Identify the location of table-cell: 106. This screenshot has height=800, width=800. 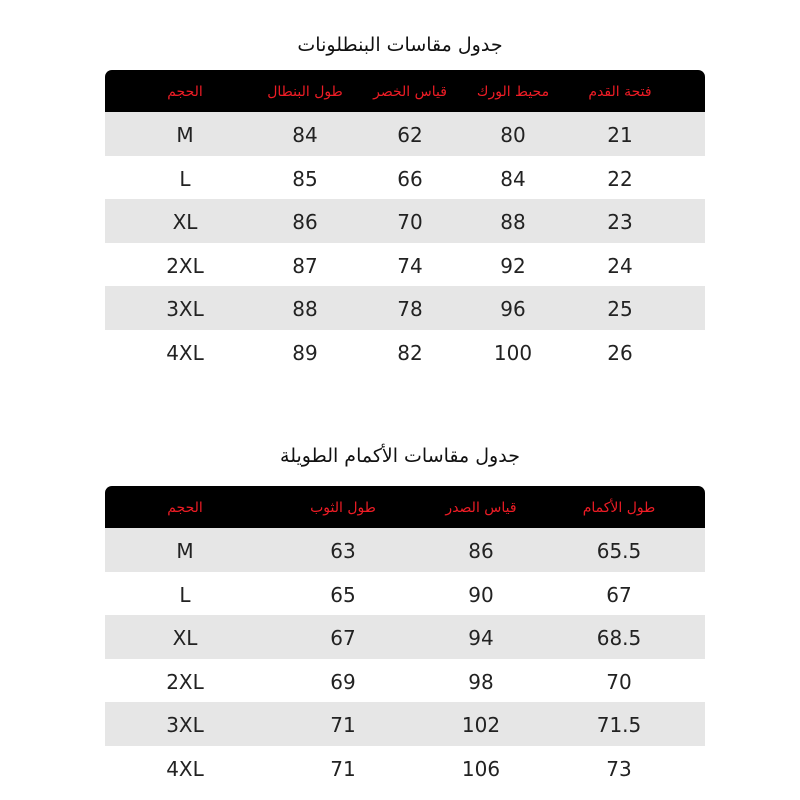
(481, 768).